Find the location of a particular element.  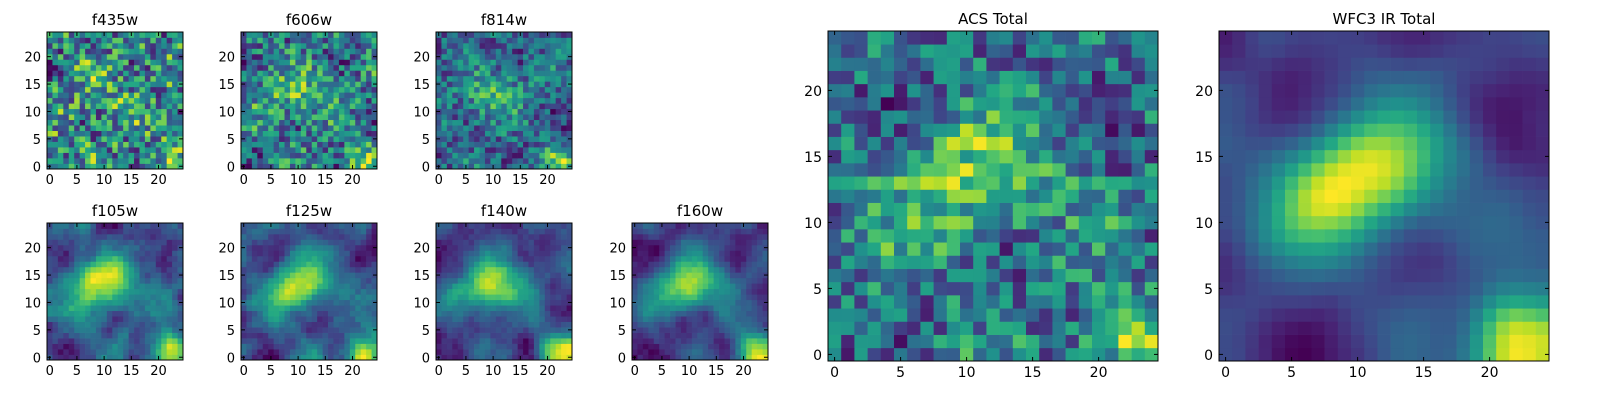

y-tick-label: 0 is located at coordinates (231, 167).